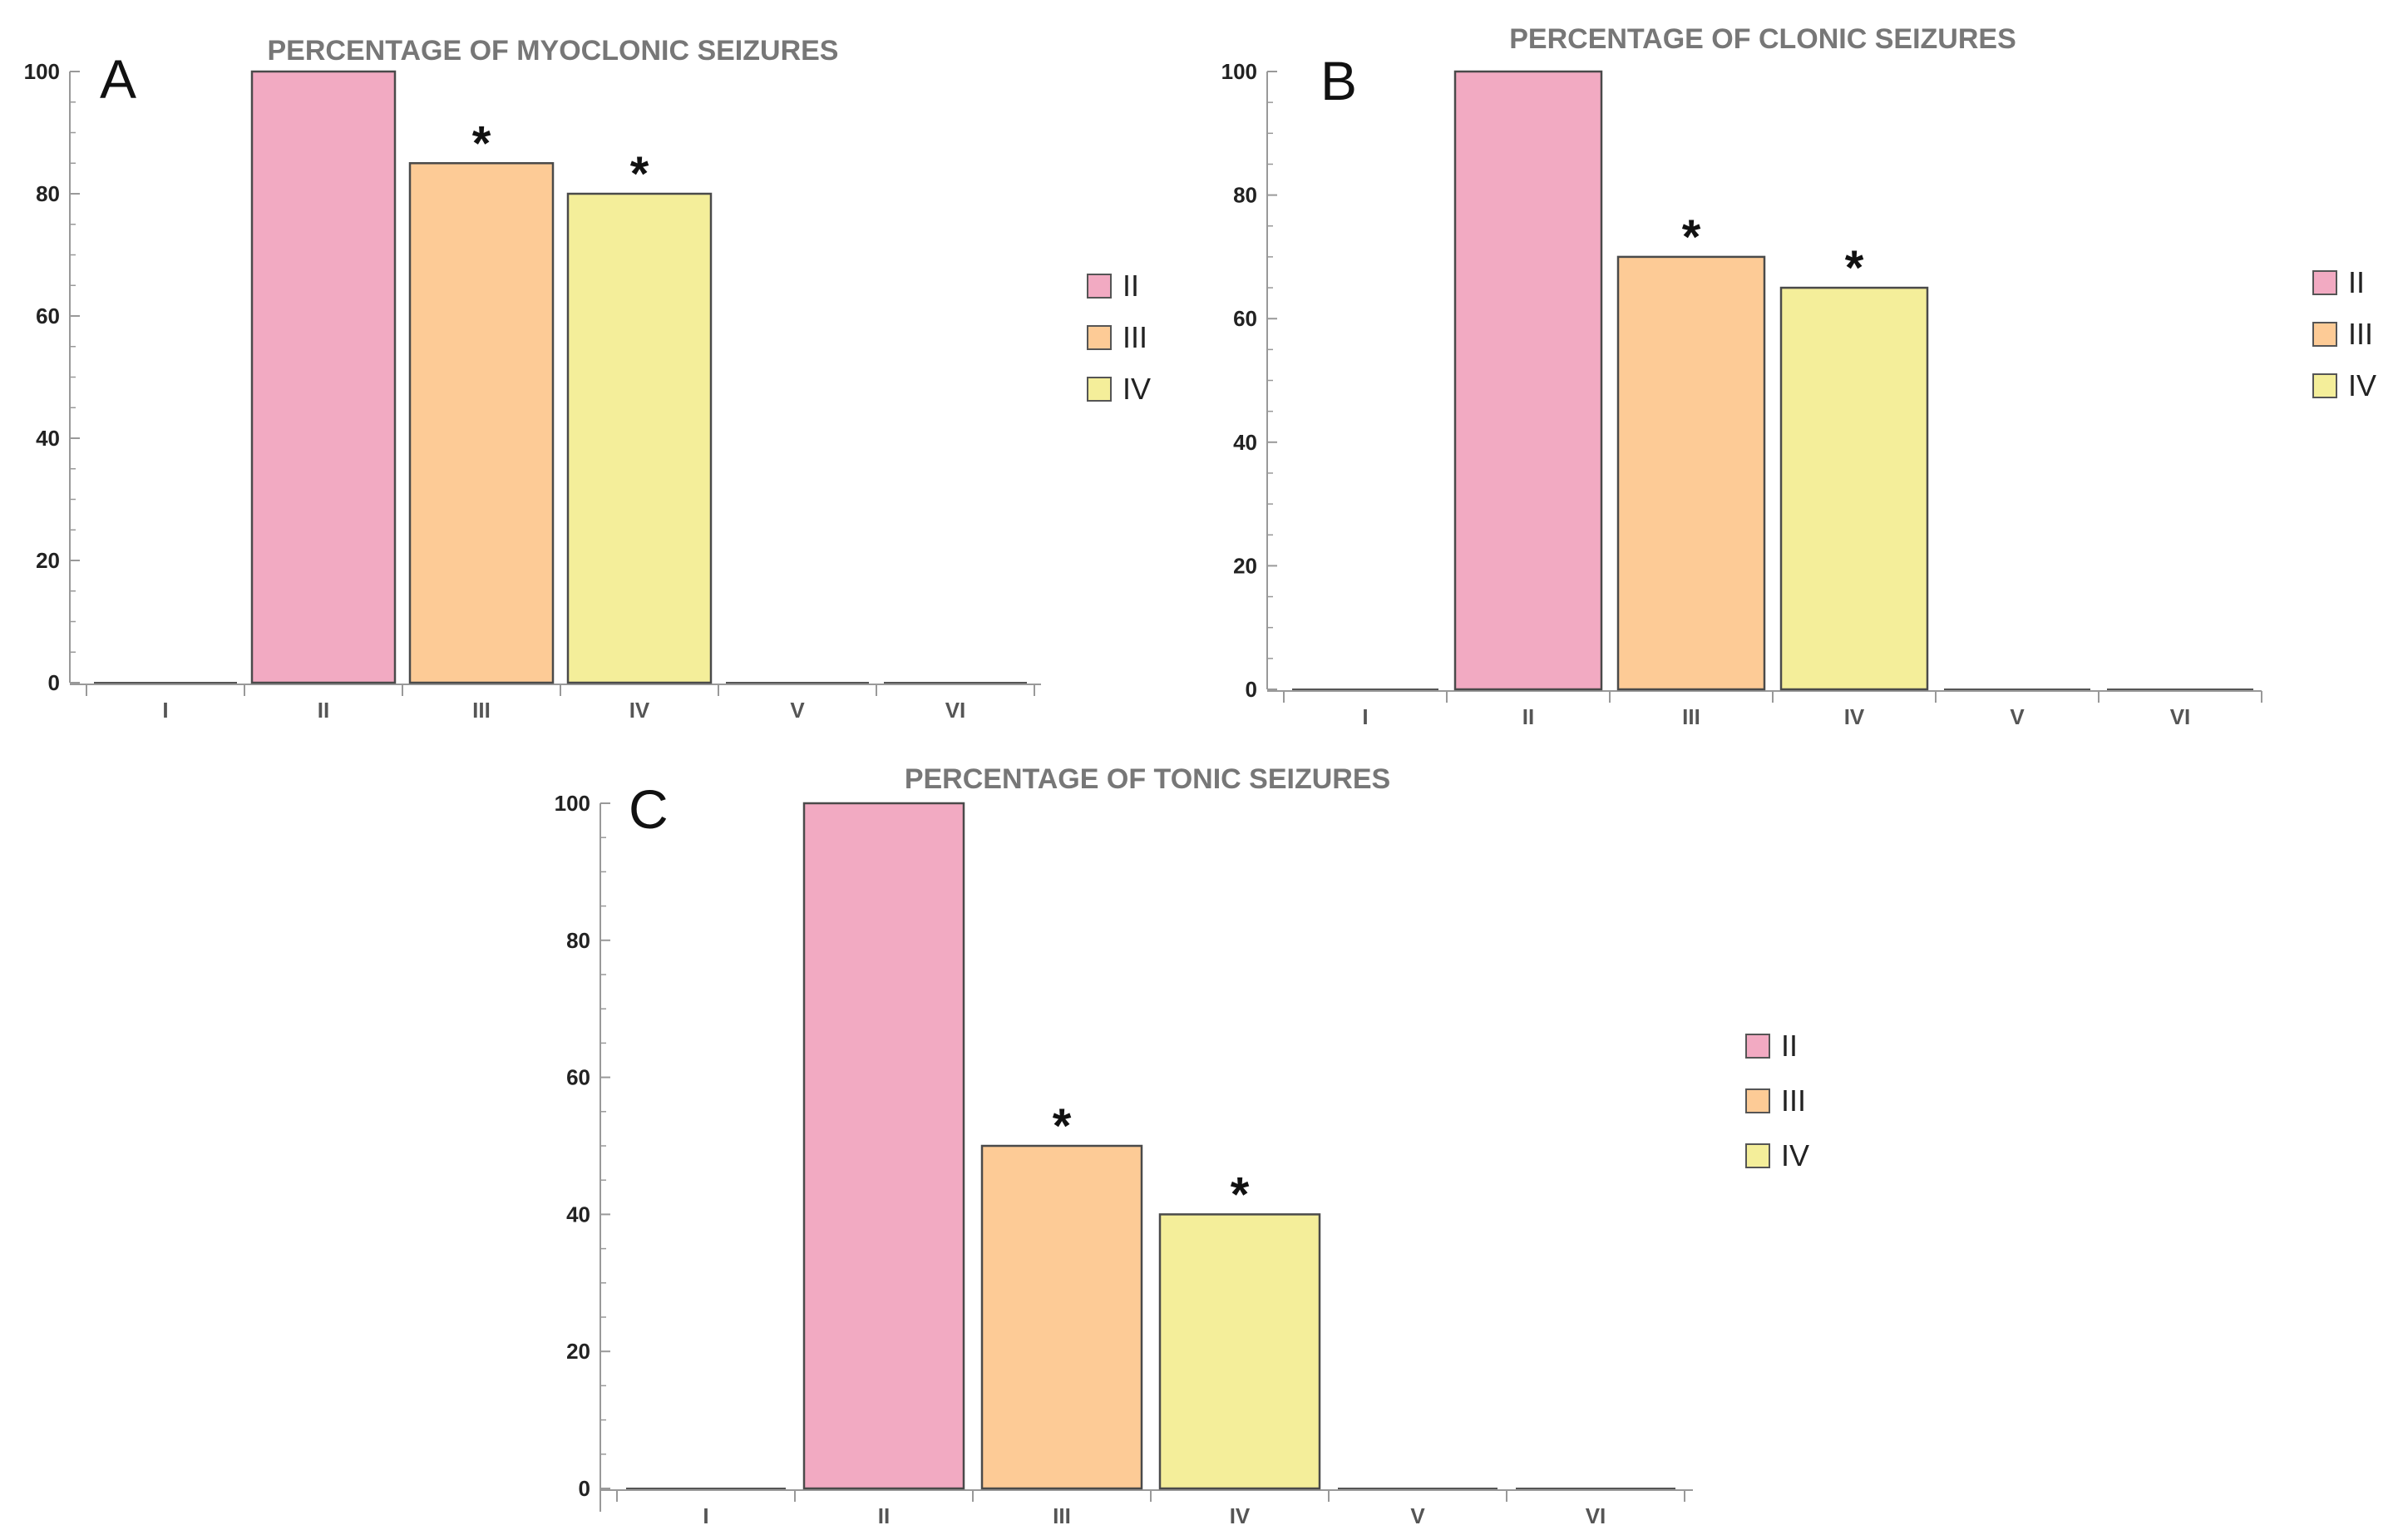  Describe the element at coordinates (1338, 80) in the screenshot. I see `panel-letter: B` at that location.